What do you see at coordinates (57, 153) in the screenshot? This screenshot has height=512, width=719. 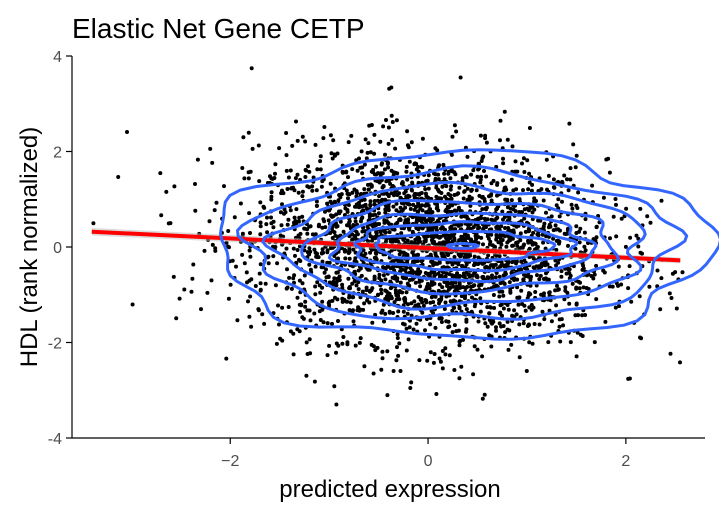 I see `y-tick-label: 2` at bounding box center [57, 153].